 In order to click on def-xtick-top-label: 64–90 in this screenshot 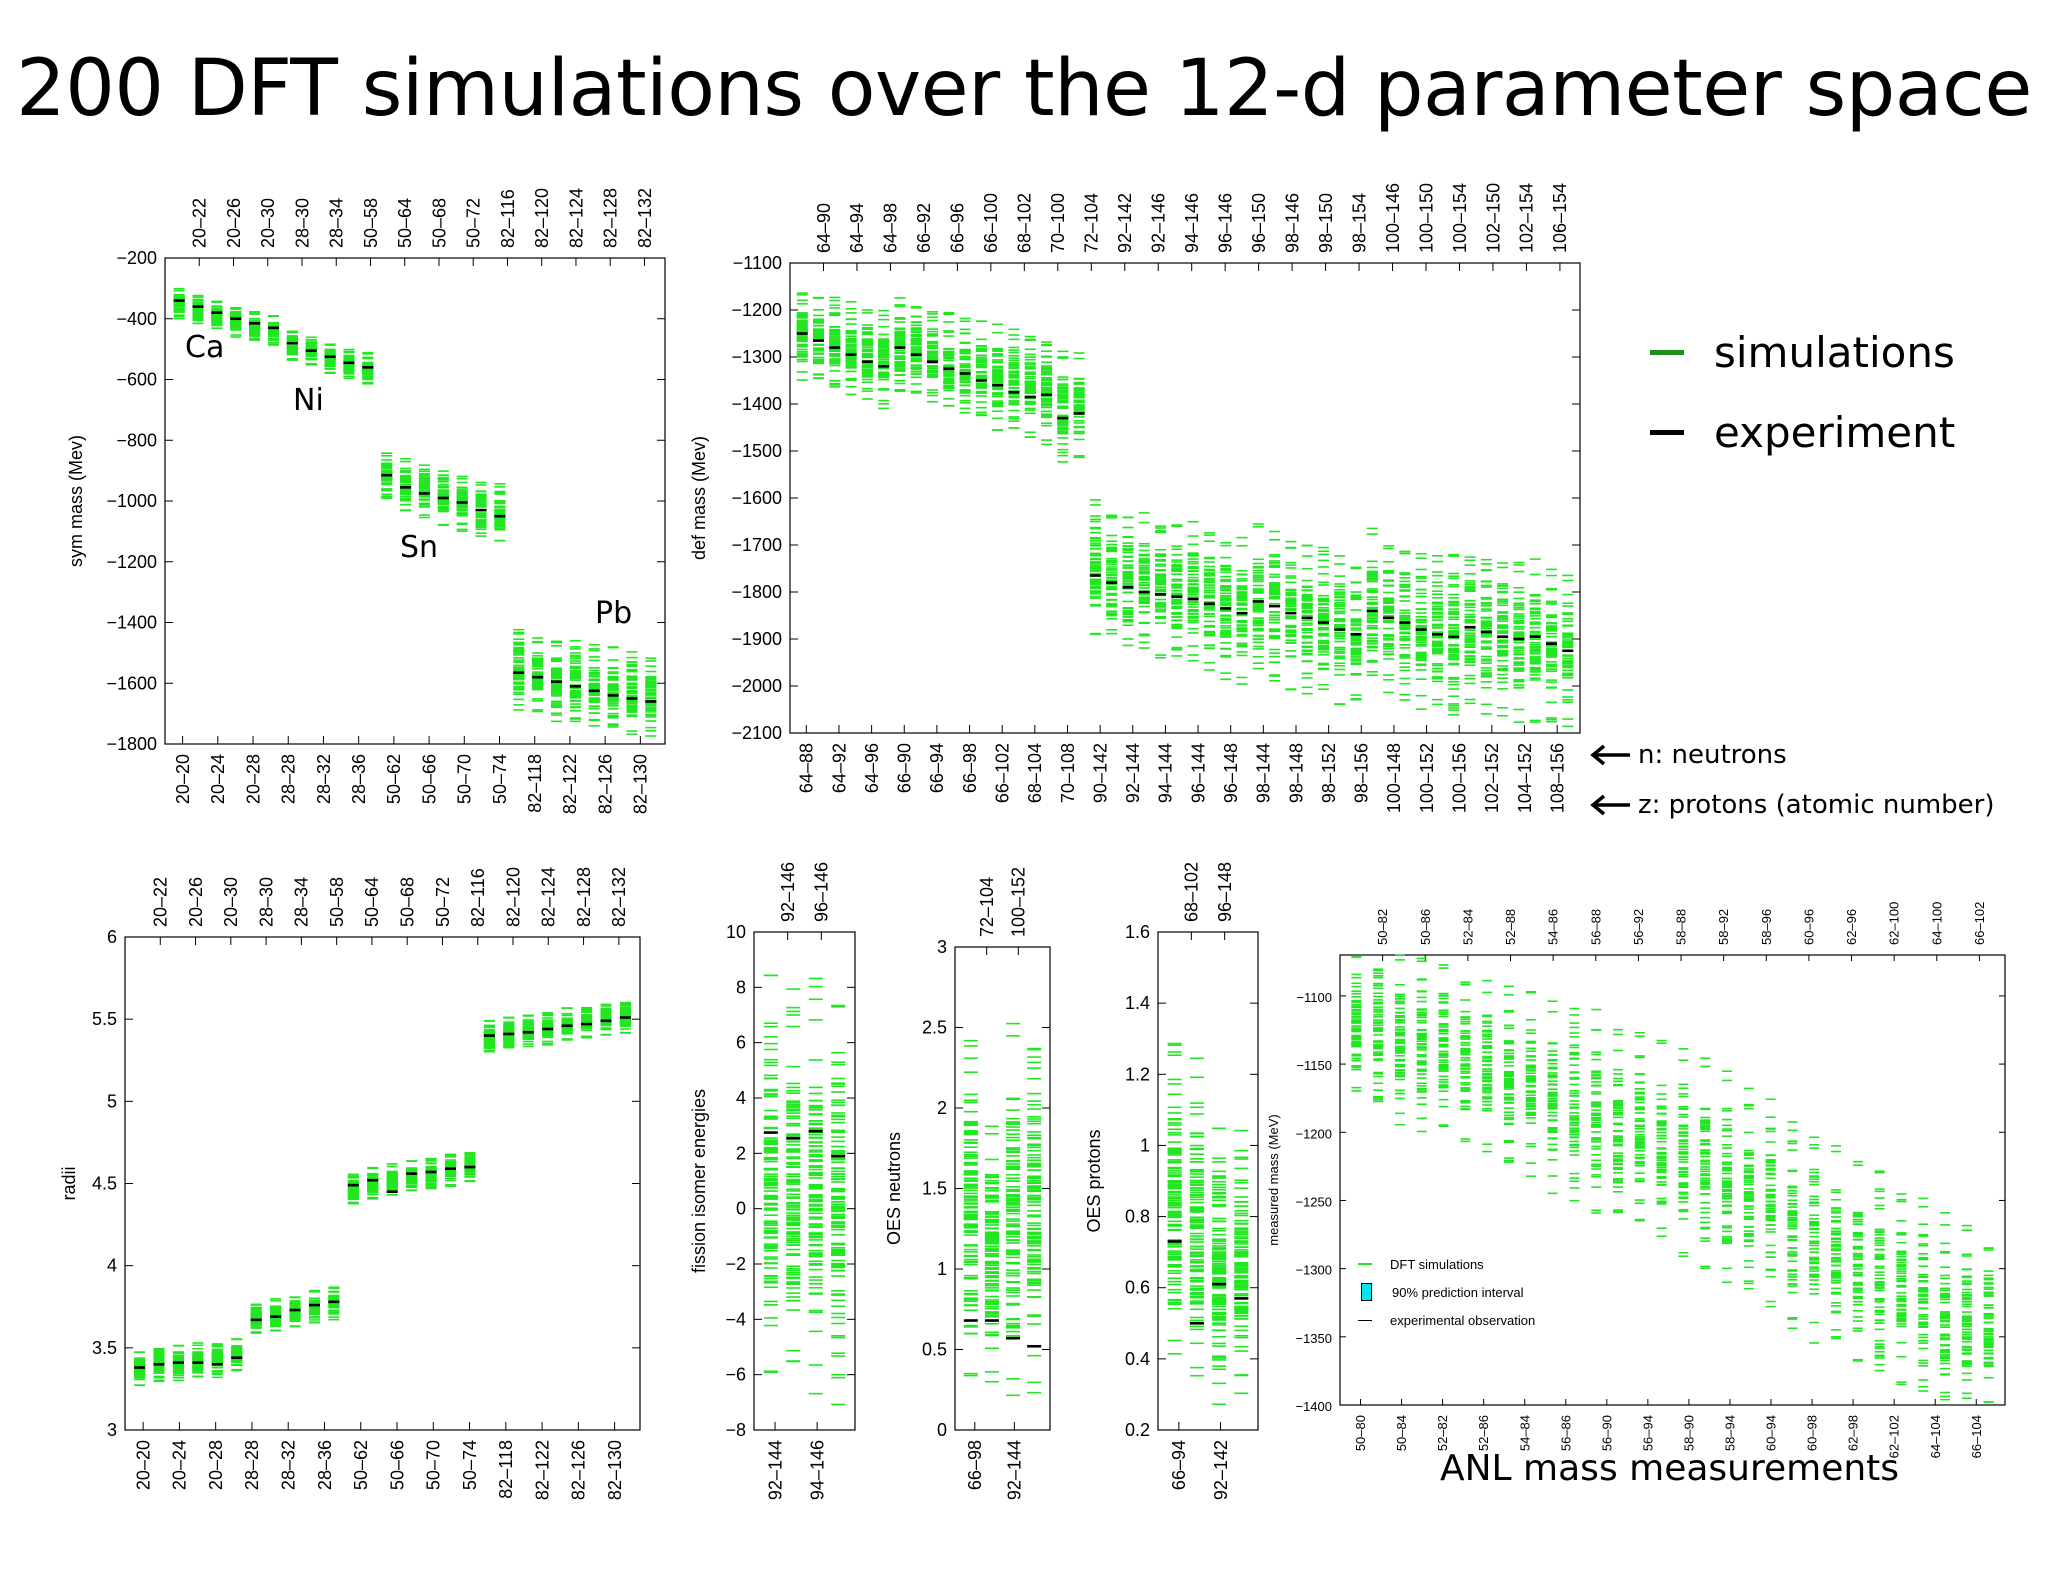, I will do `click(824, 228)`.